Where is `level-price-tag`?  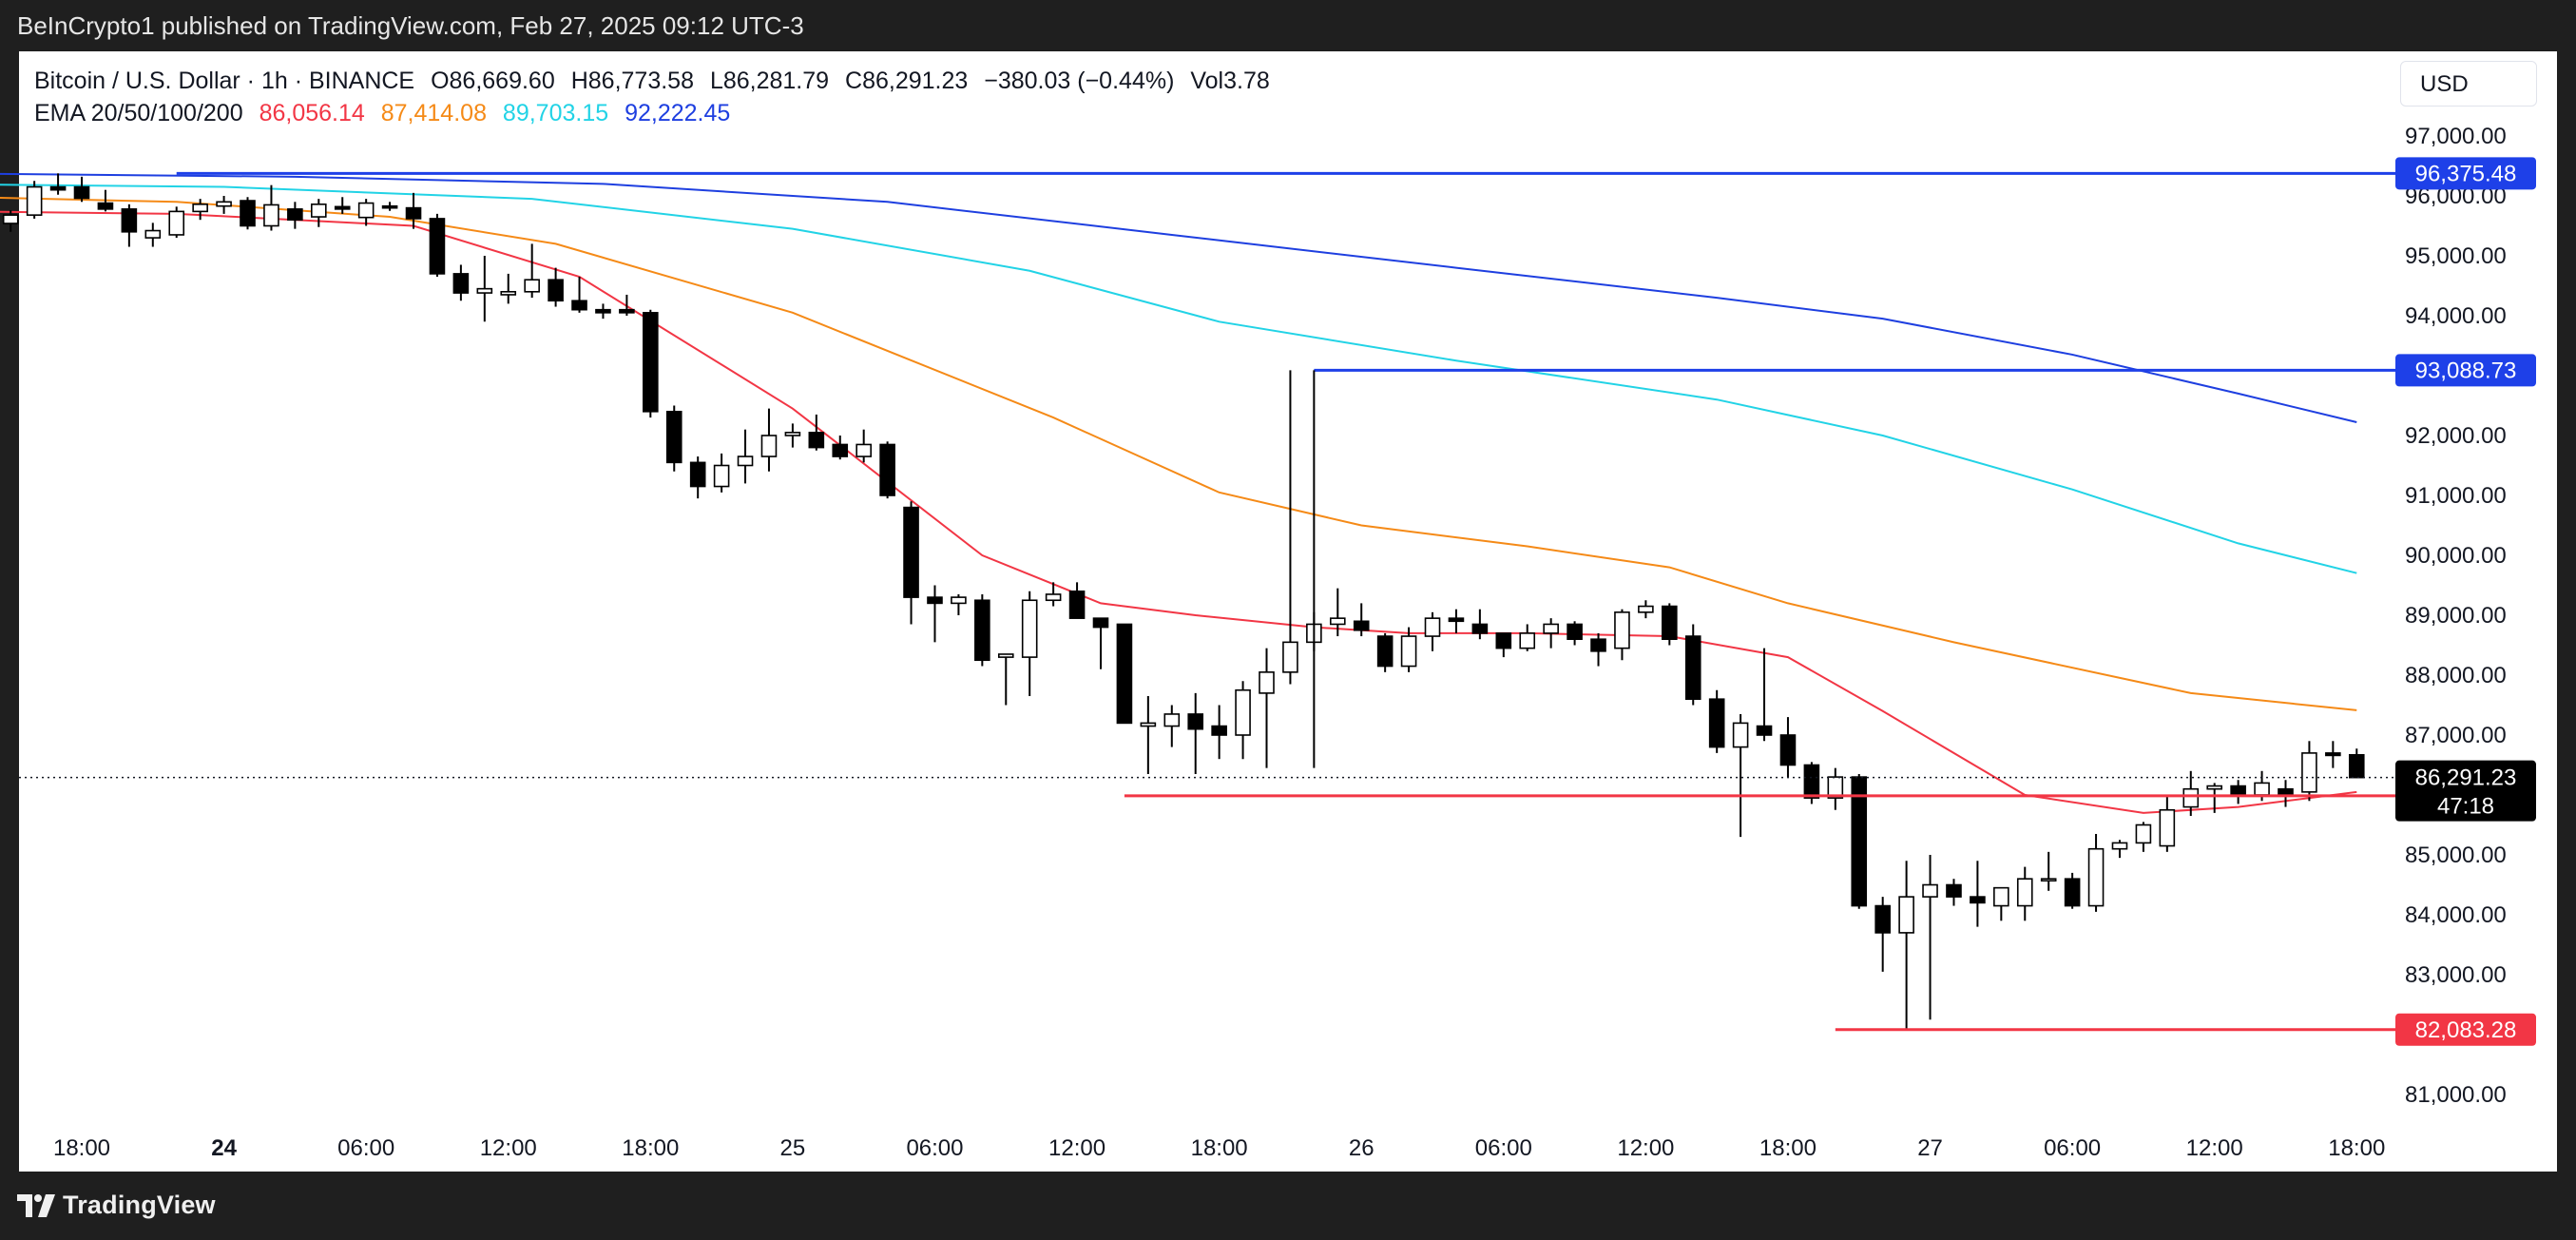 level-price-tag is located at coordinates (2465, 173).